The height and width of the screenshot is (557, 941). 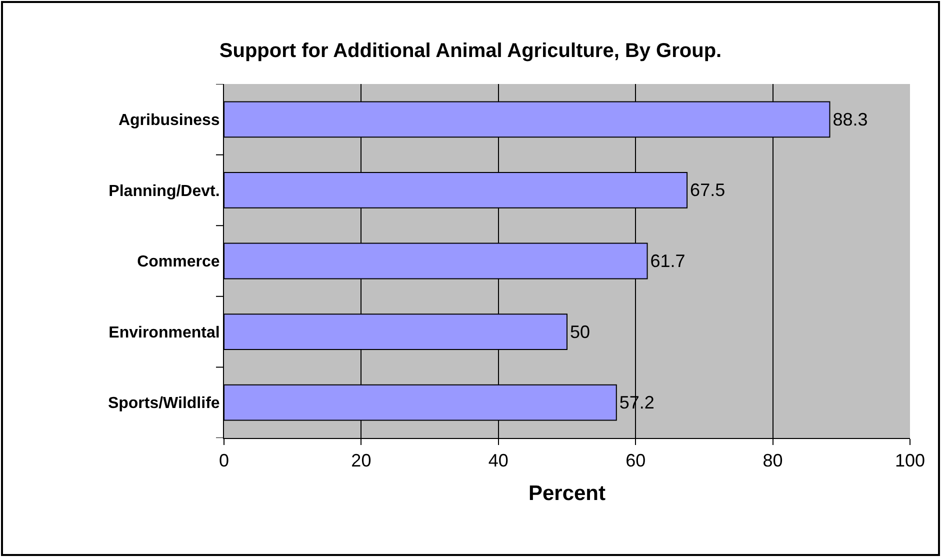 I want to click on data-label: 50, so click(x=580, y=332).